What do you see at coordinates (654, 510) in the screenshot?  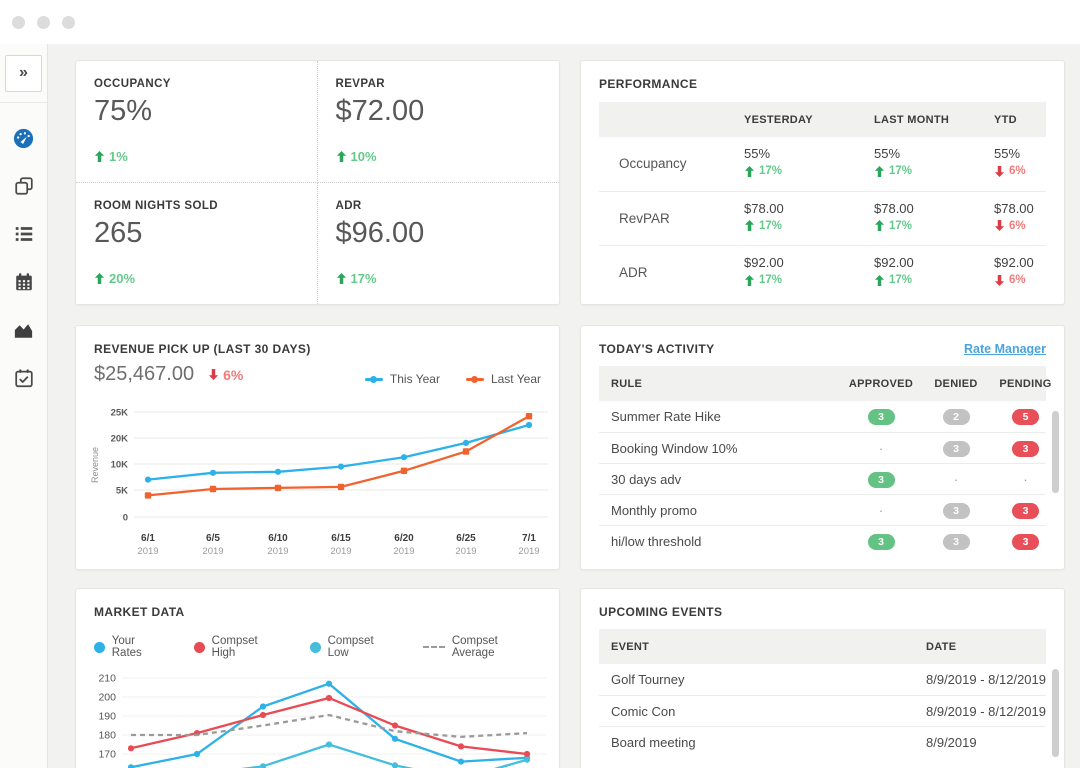 I see `rule-name: Monthly promo` at bounding box center [654, 510].